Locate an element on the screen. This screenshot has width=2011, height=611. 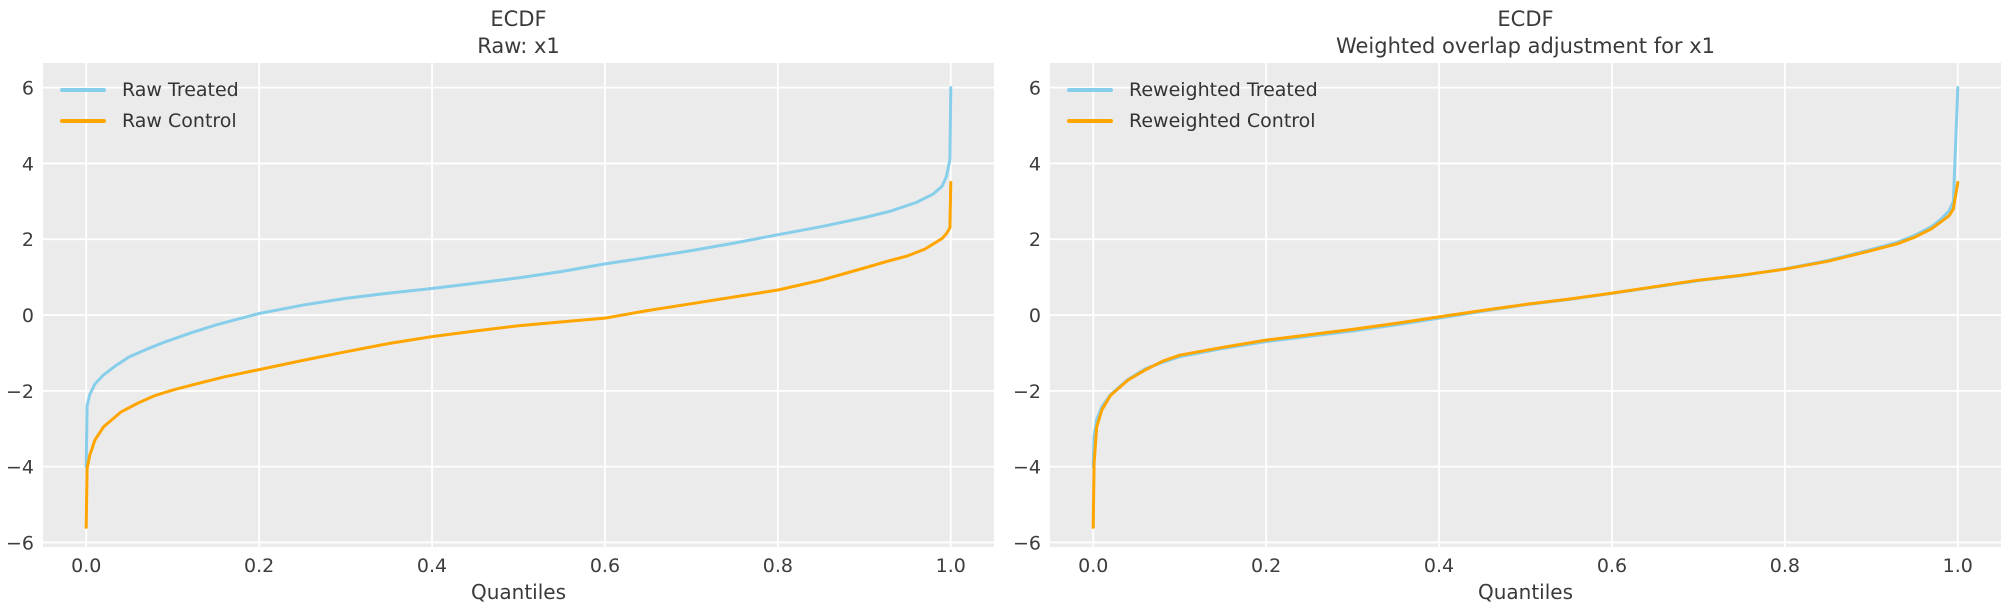
reweighted-control-line-swatch is located at coordinates (1090, 120).